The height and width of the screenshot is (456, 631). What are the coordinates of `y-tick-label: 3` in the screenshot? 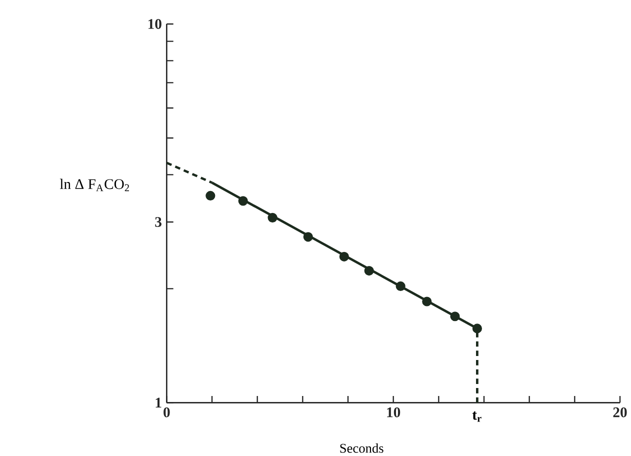 It's located at (158, 222).